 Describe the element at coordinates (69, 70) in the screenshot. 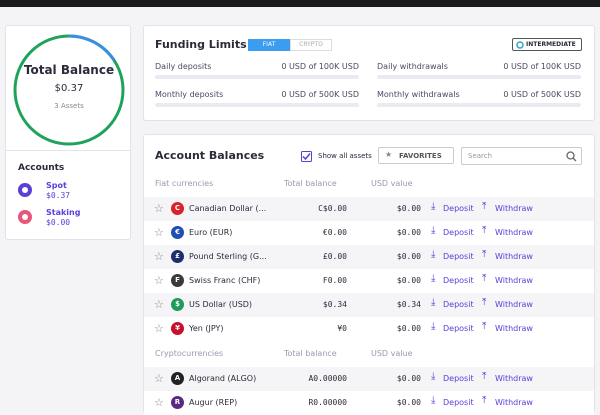

I see `total-balance-title: Total Balance` at that location.